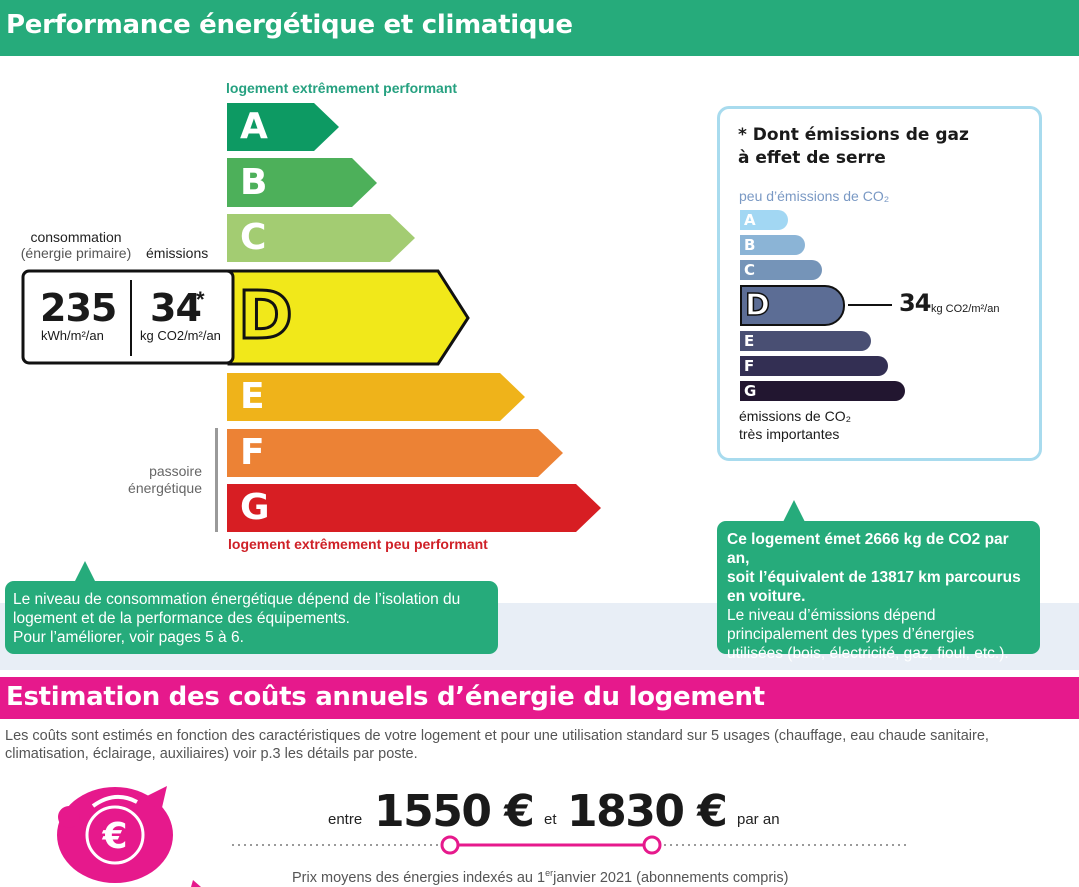 This screenshot has height=887, width=1079. Describe the element at coordinates (78, 308) in the screenshot. I see `consumption-value: 235` at that location.